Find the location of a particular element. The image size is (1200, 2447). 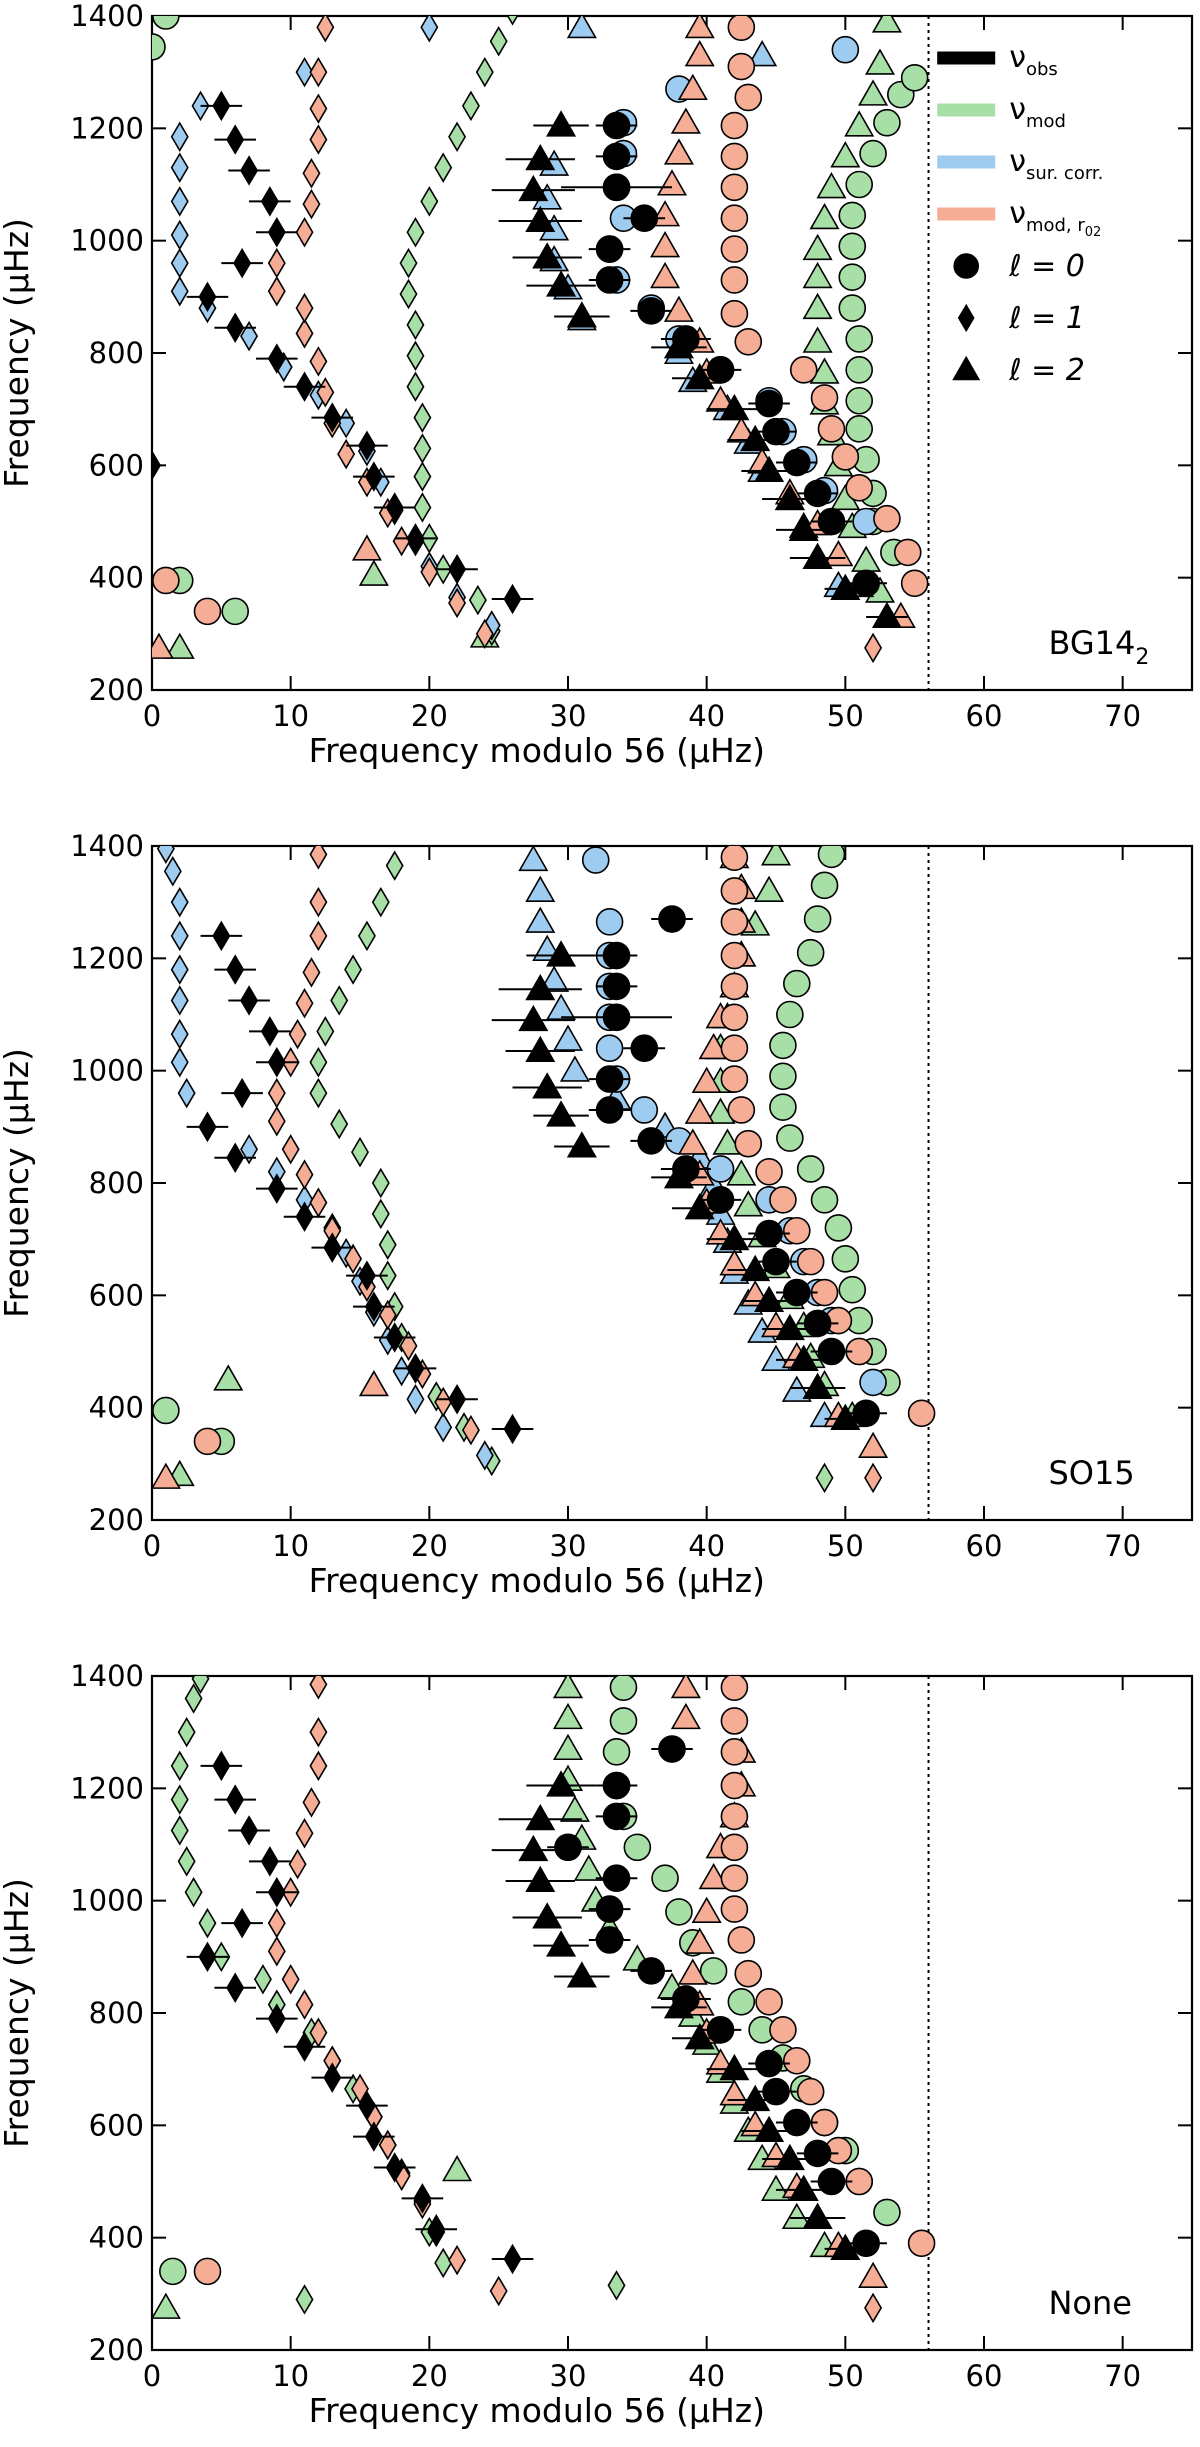

x-tick-label: 30 is located at coordinates (568, 716).